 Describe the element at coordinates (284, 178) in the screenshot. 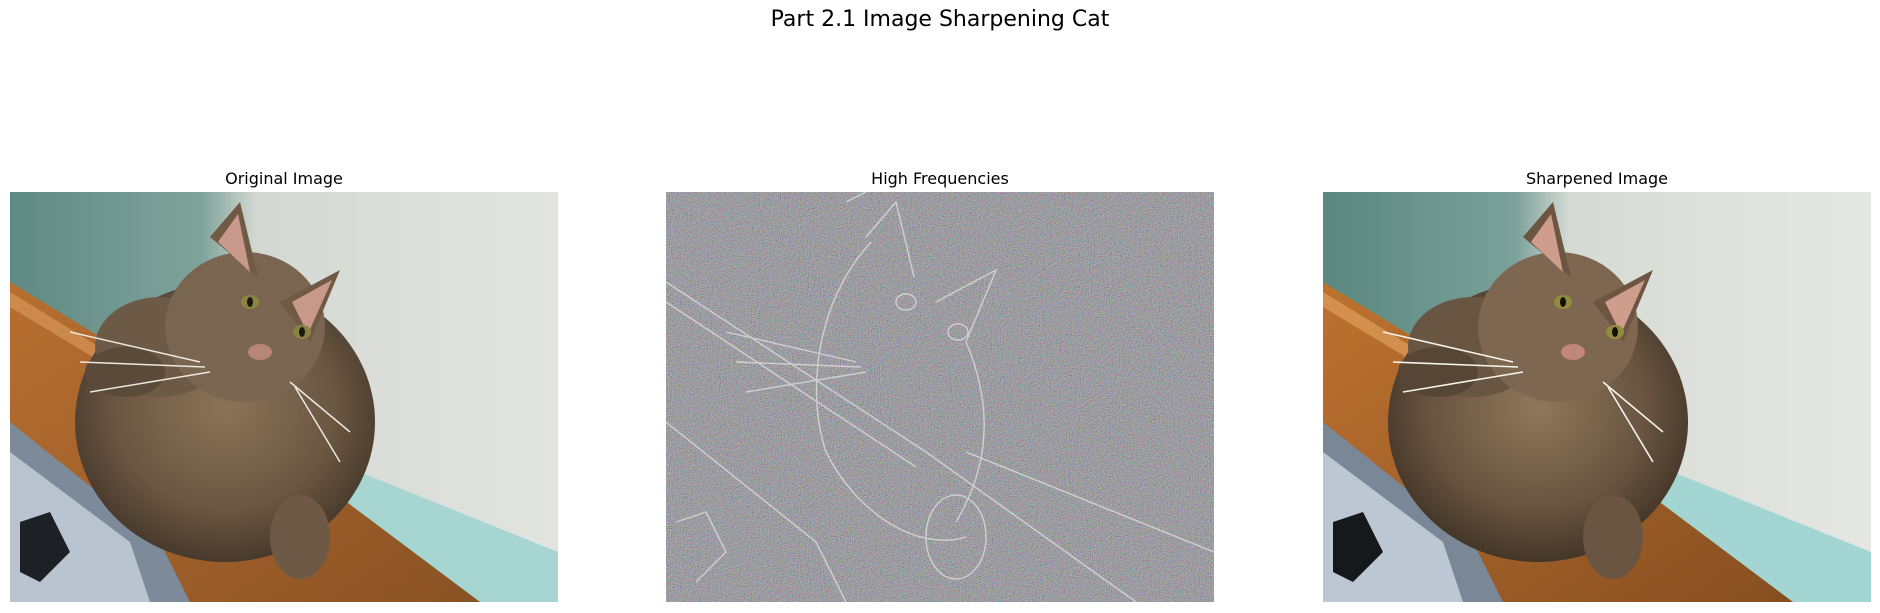

I see `panel-title-original: Original Image` at that location.